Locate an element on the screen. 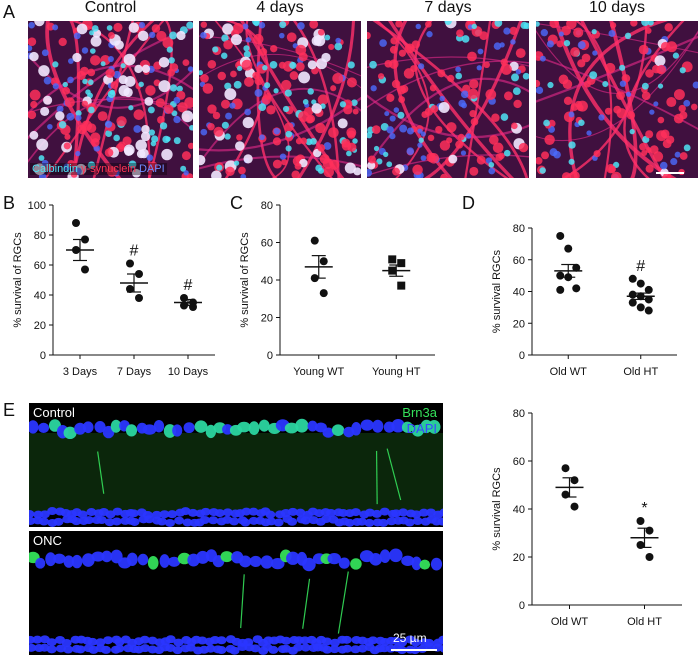  legend-synuclein: γ-synuclein is located at coordinates (108, 169).